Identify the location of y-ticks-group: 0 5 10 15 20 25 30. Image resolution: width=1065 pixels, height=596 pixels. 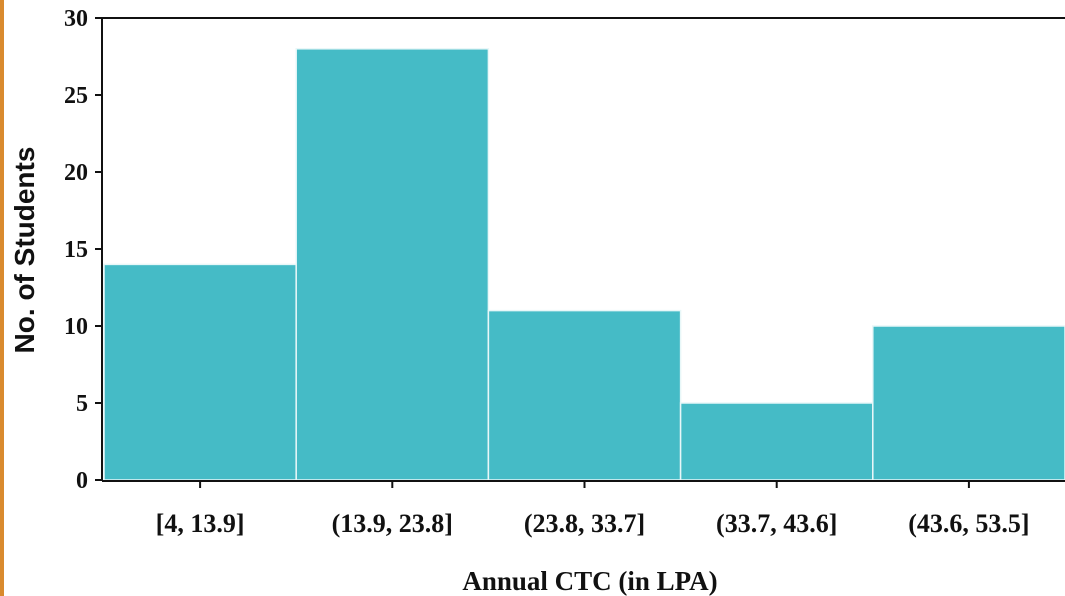
(83, 250).